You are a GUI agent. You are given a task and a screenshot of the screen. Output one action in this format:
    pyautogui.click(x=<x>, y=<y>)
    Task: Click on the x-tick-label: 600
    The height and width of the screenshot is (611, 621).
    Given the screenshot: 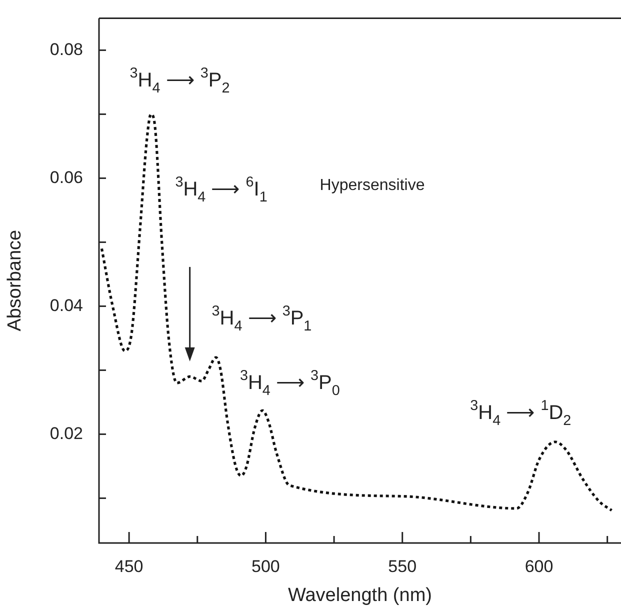 What is the action you would take?
    pyautogui.click(x=539, y=566)
    